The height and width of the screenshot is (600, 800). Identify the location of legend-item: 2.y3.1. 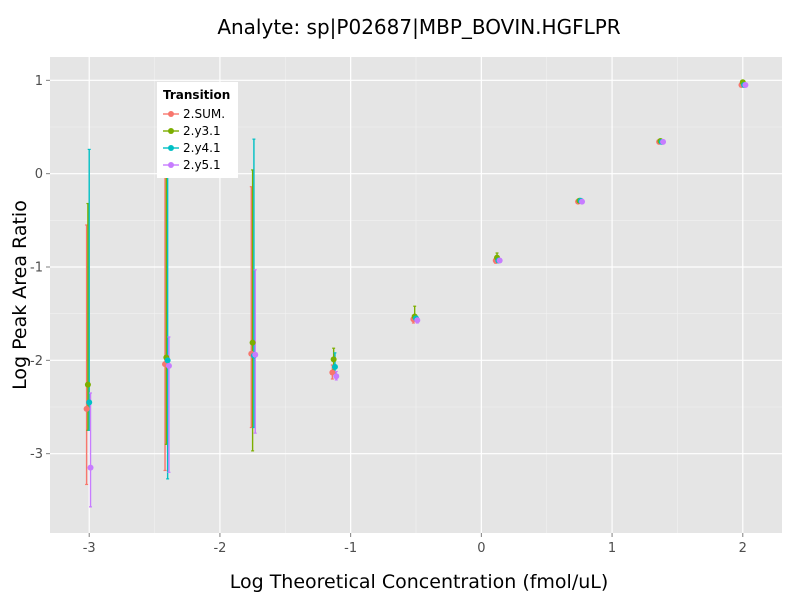
(192, 131).